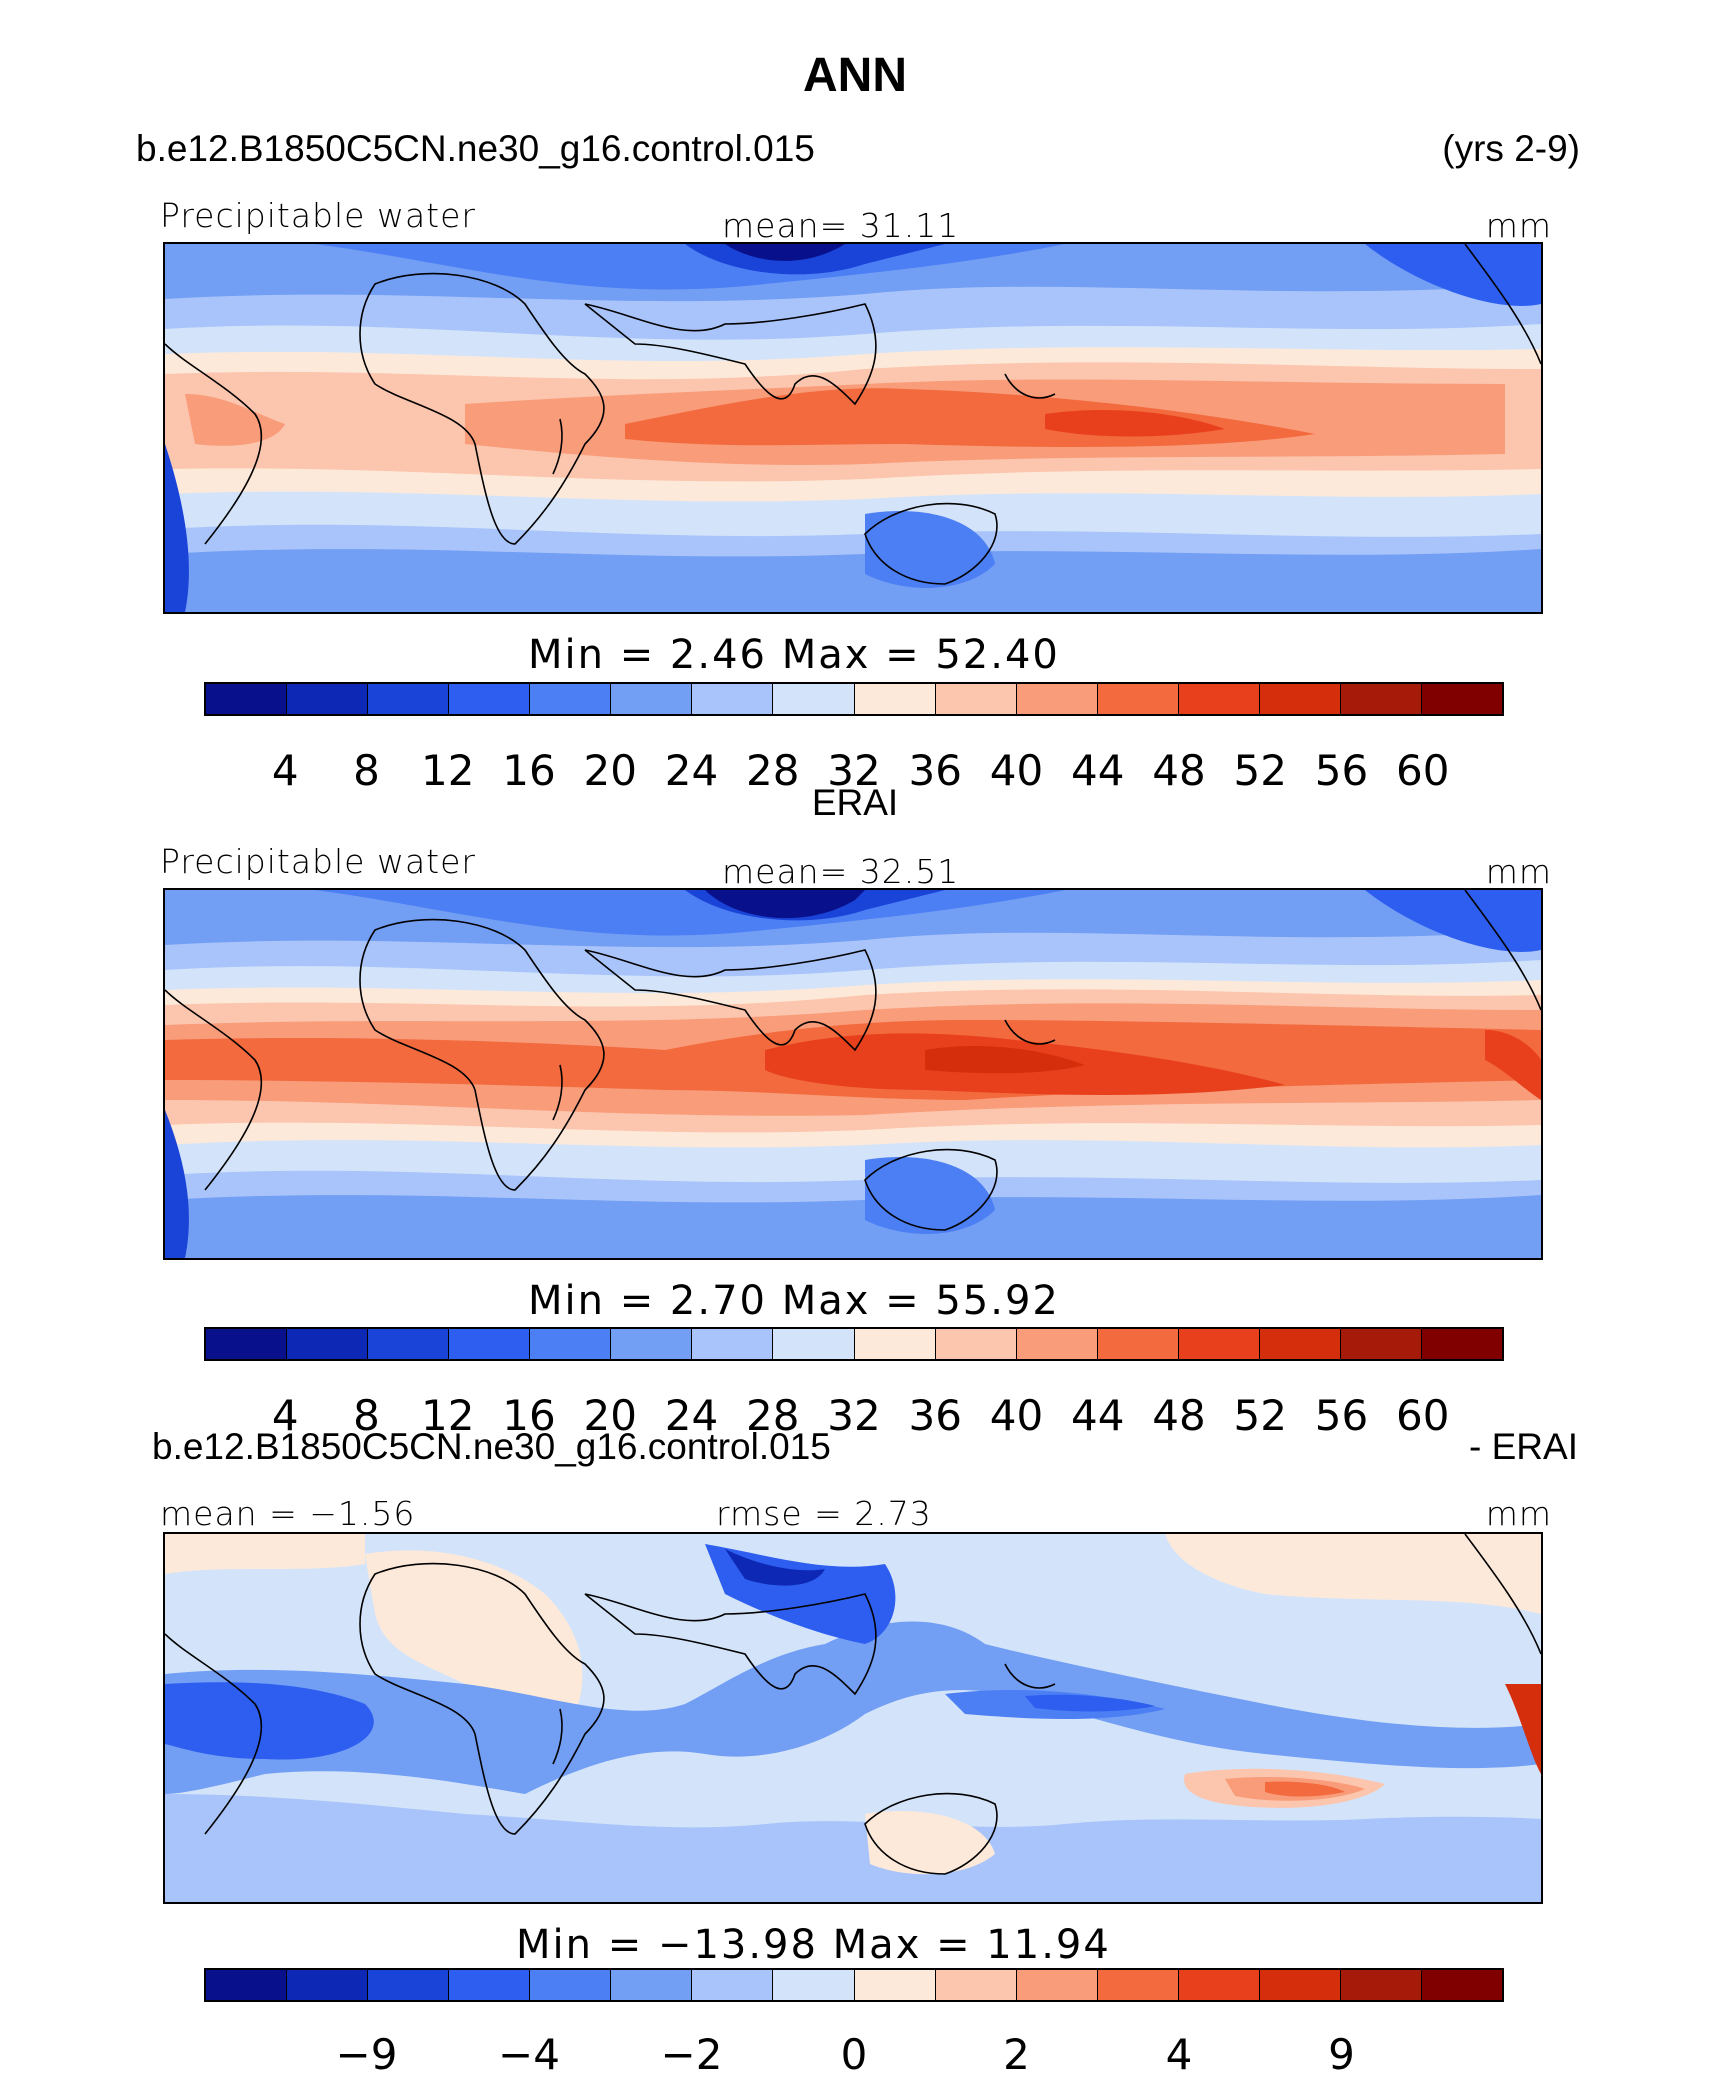  Describe the element at coordinates (288, 1513) in the screenshot. I see `panel-3-mean-label: mean = −1.56` at that location.